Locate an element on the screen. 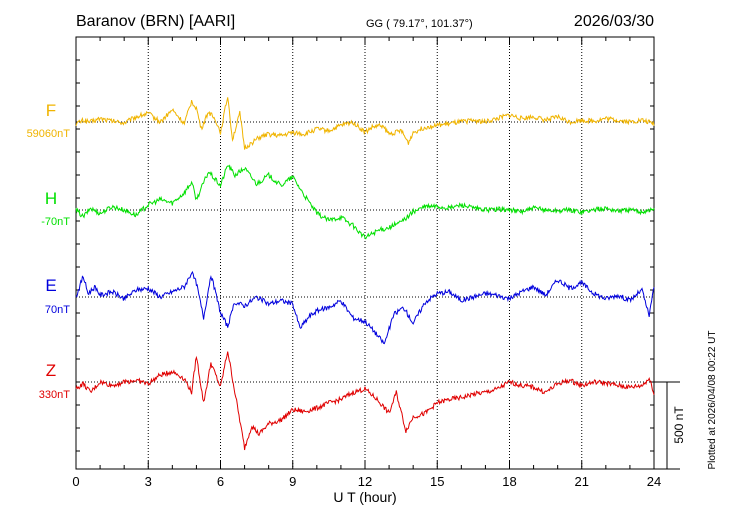 Image resolution: width=730 pixels, height=520 pixels. date-label: 2026/03/30 is located at coordinates (614, 21).